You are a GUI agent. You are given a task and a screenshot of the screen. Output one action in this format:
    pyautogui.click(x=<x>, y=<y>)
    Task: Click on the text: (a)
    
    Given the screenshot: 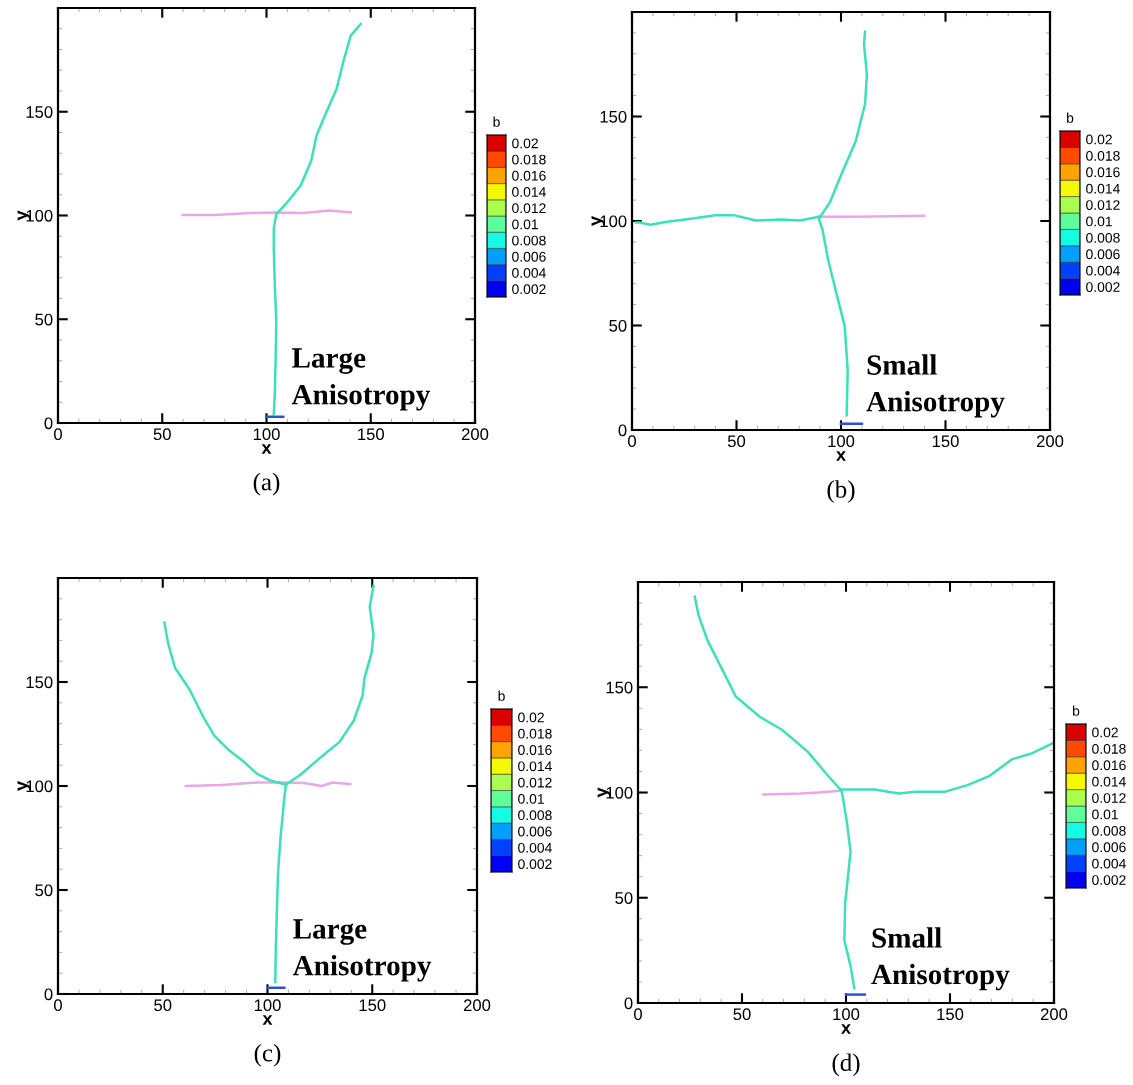 What is the action you would take?
    pyautogui.click(x=266, y=484)
    